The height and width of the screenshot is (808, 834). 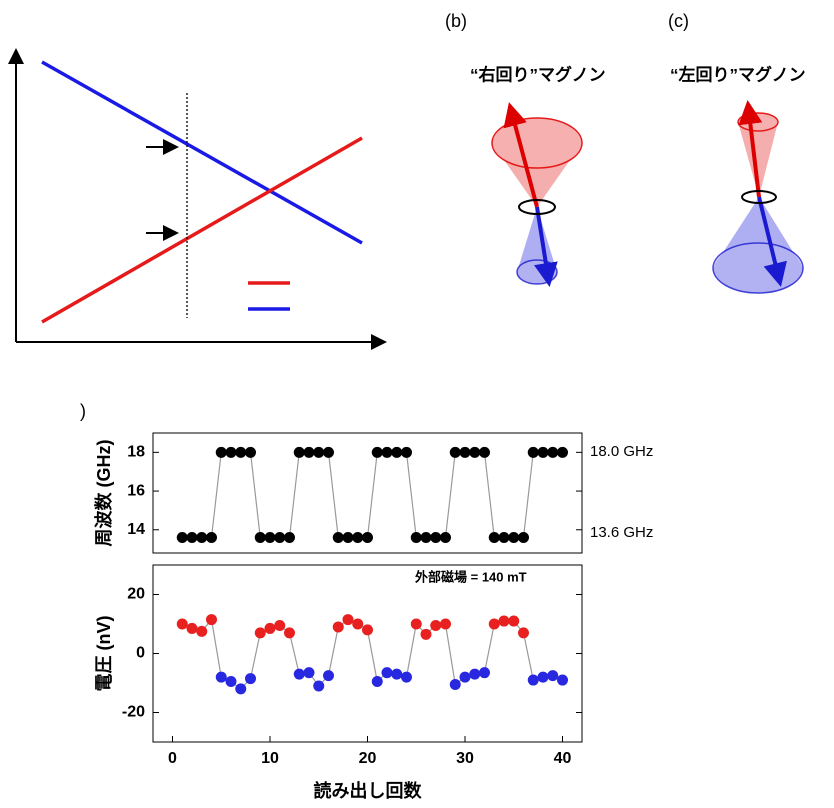 I want to click on annotation: 18.0 GHz, so click(x=621, y=451).